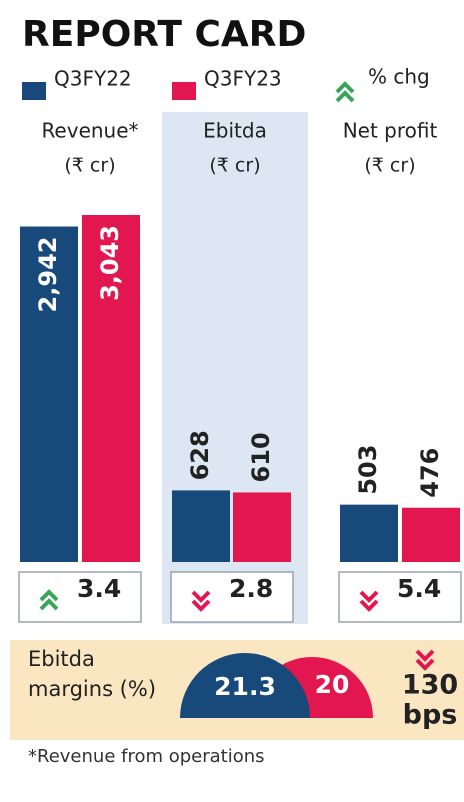  Describe the element at coordinates (419, 588) in the screenshot. I see `change-value: 5.4` at that location.